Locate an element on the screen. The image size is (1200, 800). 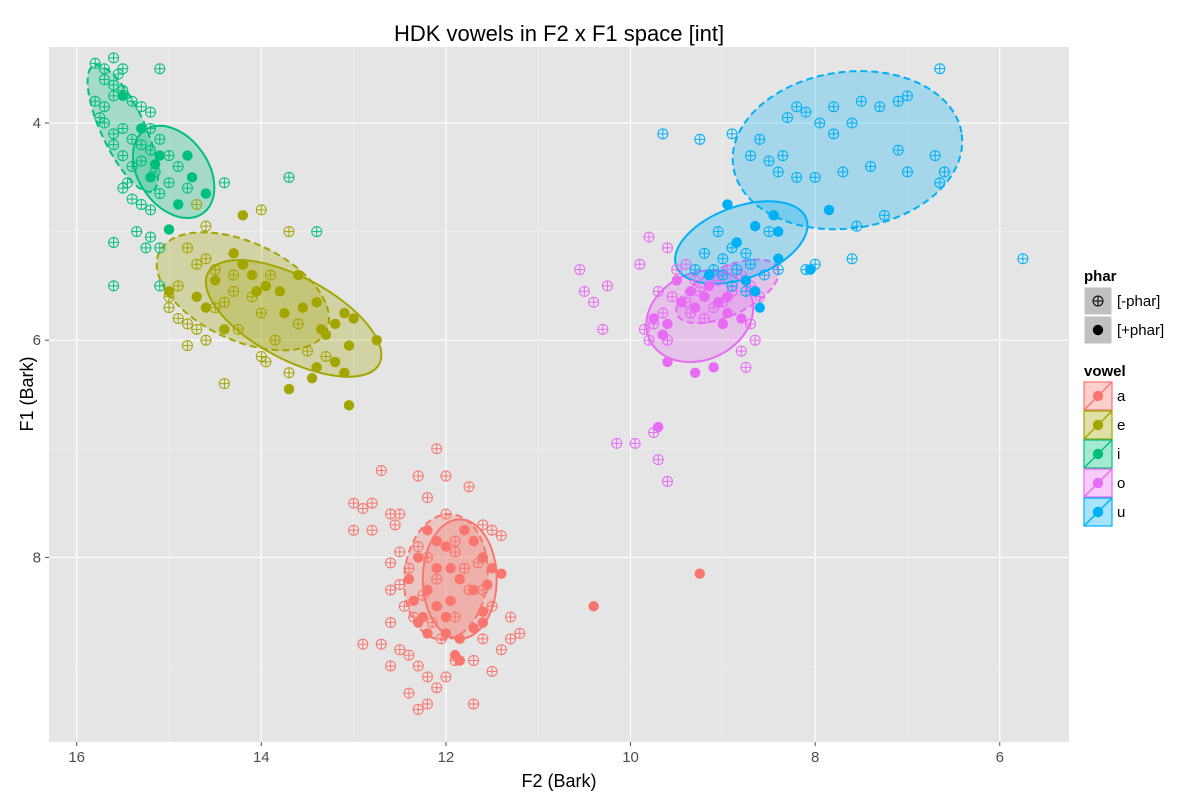
x-tick-label: 10 is located at coordinates (630, 757).